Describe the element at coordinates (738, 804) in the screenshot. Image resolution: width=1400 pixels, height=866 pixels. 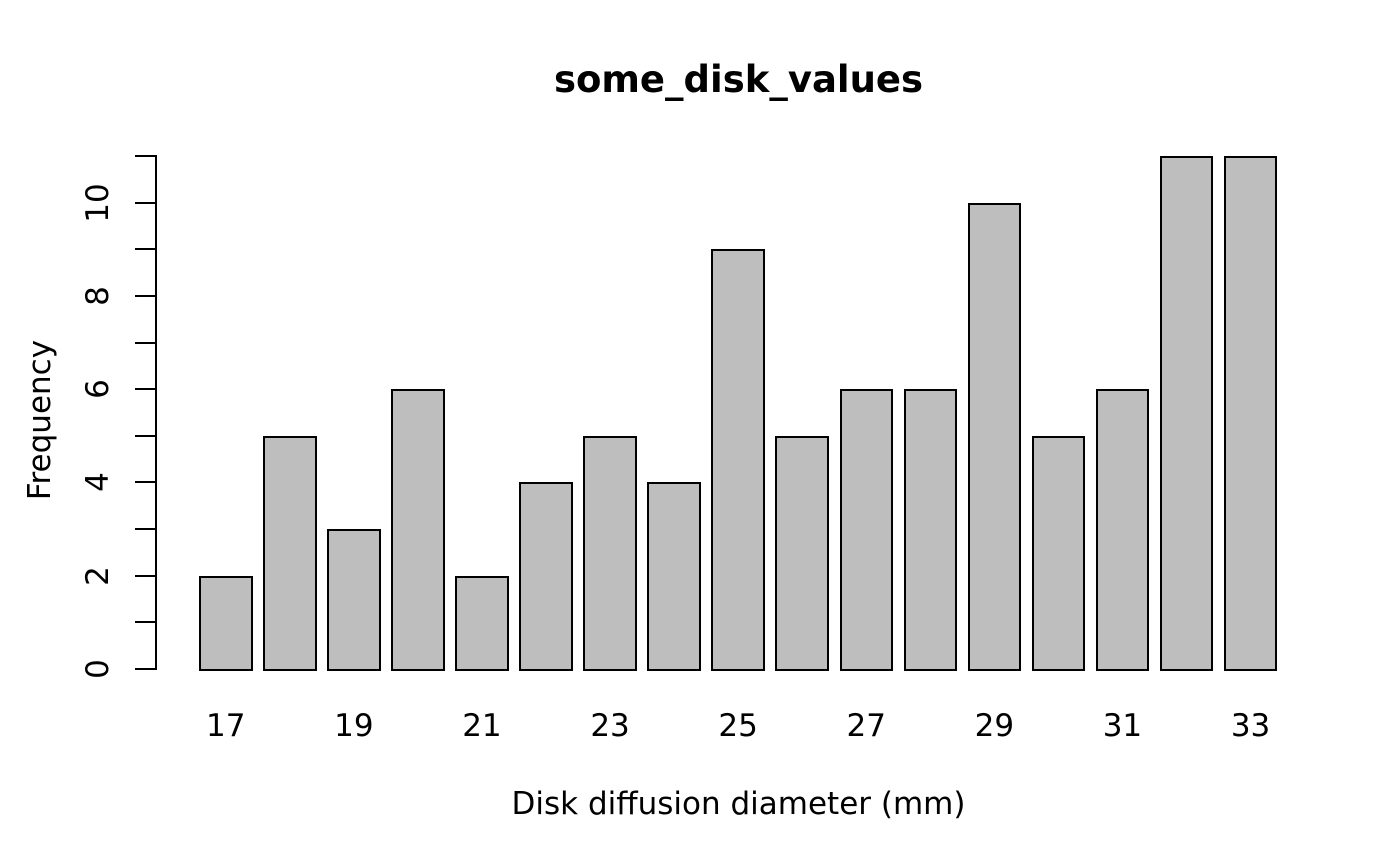
I see `x-axis-label: Disk diffusion diameter (mm)` at that location.